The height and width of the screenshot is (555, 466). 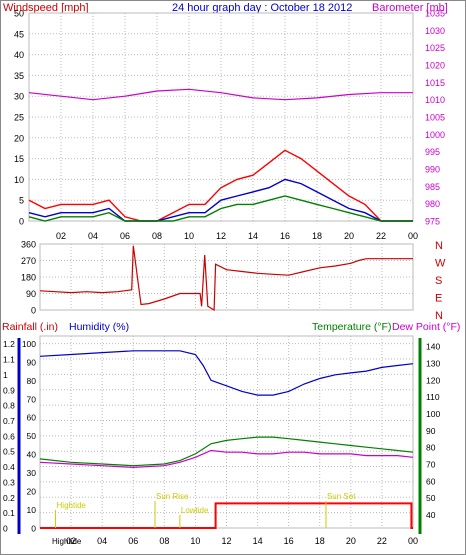 What do you see at coordinates (220, 208) in the screenshot?
I see `wind_low-series-line` at bounding box center [220, 208].